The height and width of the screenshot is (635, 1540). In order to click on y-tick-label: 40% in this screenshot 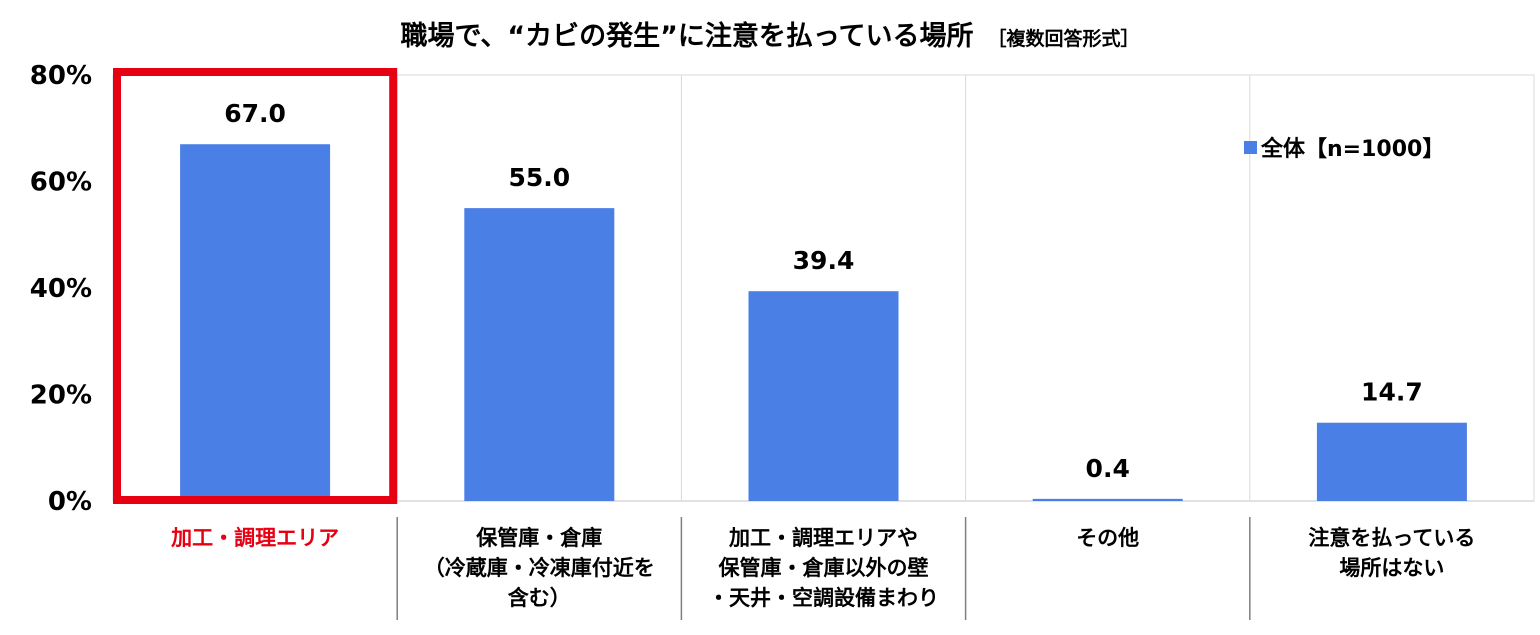, I will do `click(61, 289)`.